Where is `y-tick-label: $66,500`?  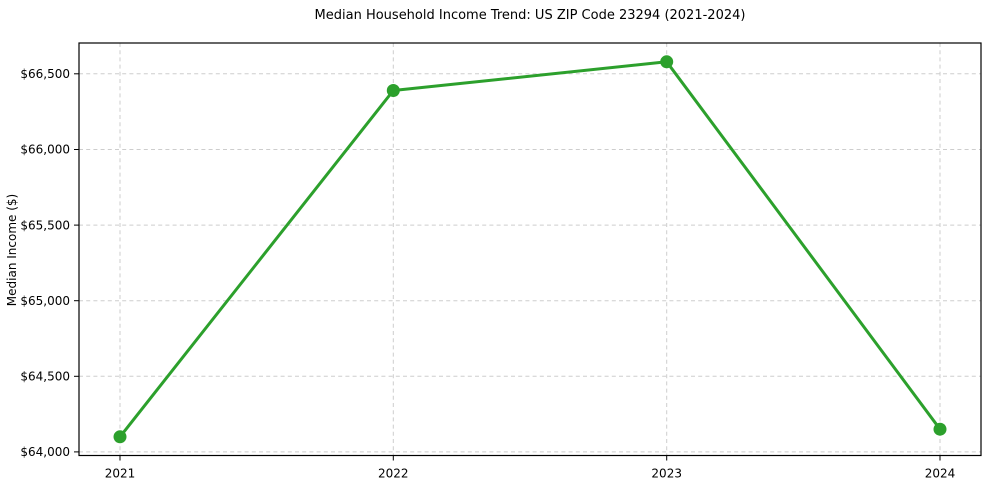 y-tick-label: $66,500 is located at coordinates (45, 74).